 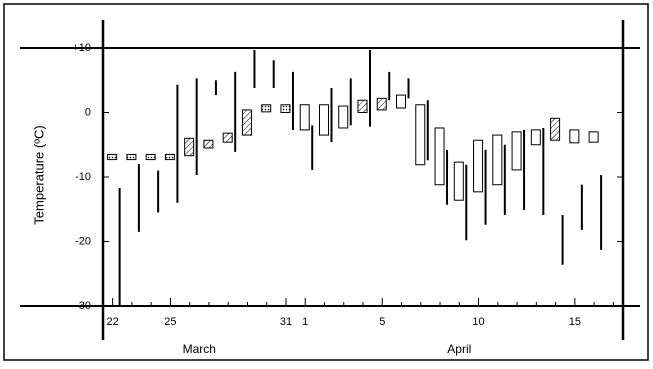 I want to click on y-tick-label: -10, so click(x=83, y=177).